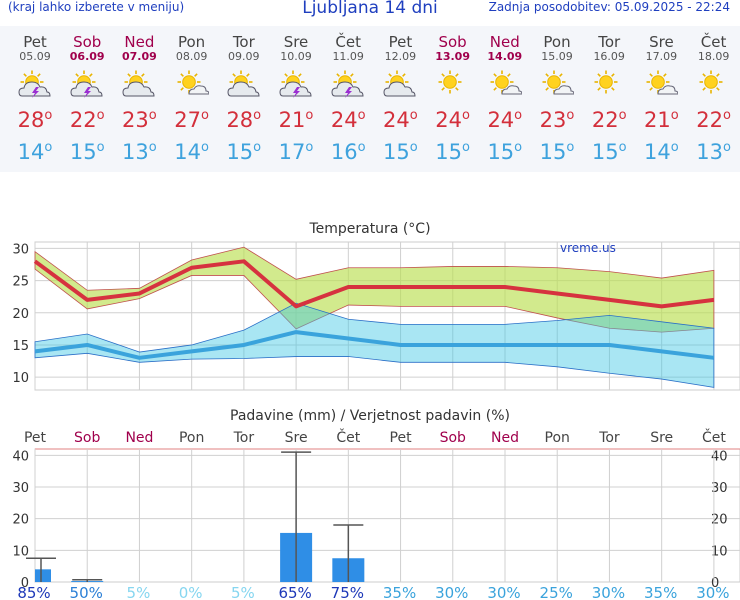  Describe the element at coordinates (374, 284) in the screenshot. I see `temp-max-line` at that location.